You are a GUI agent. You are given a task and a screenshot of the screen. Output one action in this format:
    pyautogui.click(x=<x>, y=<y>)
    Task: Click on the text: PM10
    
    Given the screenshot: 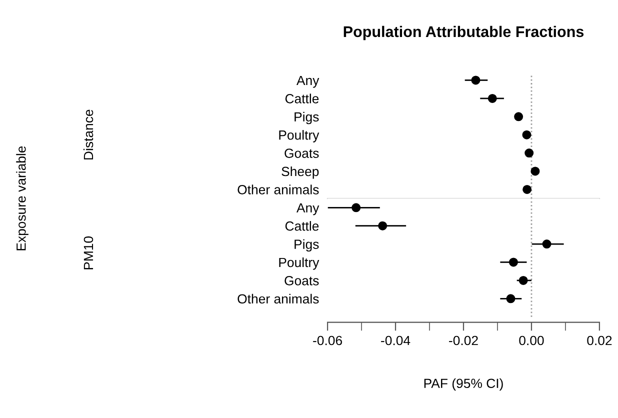 What is the action you would take?
    pyautogui.click(x=89, y=253)
    